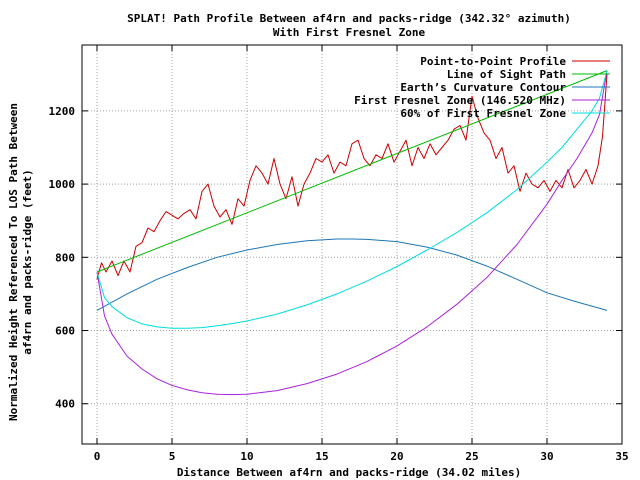 The height and width of the screenshot is (480, 640). What do you see at coordinates (321, 456) in the screenshot?
I see `x-tick-label: 15` at bounding box center [321, 456].